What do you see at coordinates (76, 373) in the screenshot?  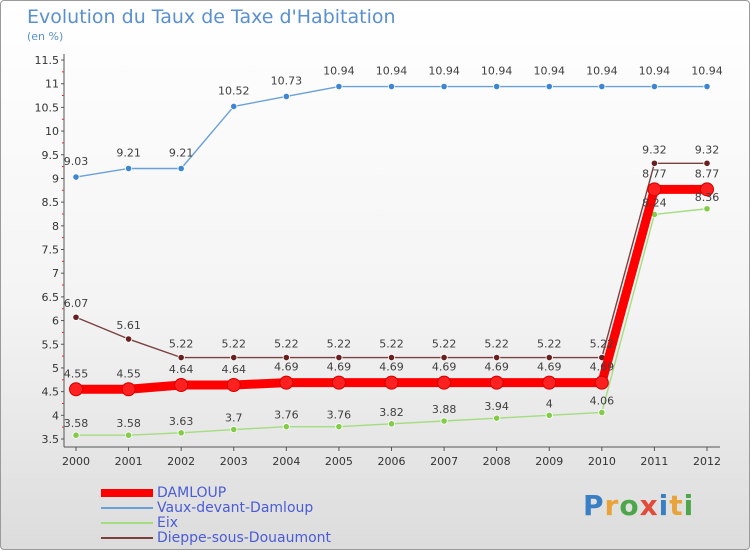 I see `data-label-damloup: 4.55` at bounding box center [76, 373].